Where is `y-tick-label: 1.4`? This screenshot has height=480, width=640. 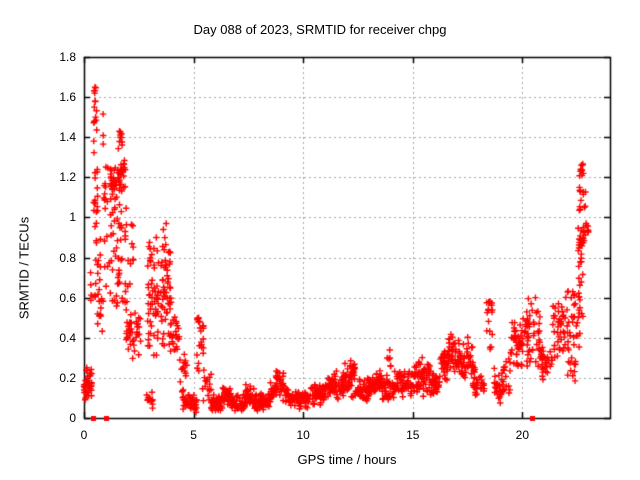
y-tick-label: 1.4 is located at coordinates (67, 137).